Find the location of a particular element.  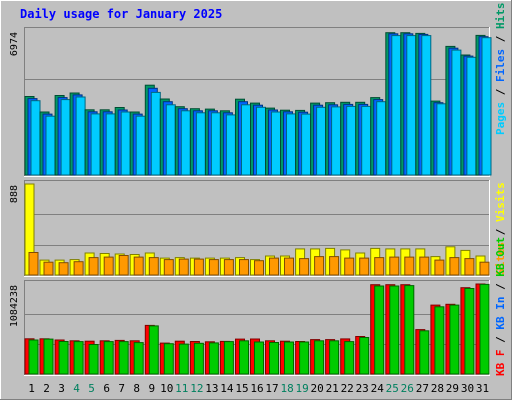

x-tick-label-day-17: 17 is located at coordinates (271, 388).